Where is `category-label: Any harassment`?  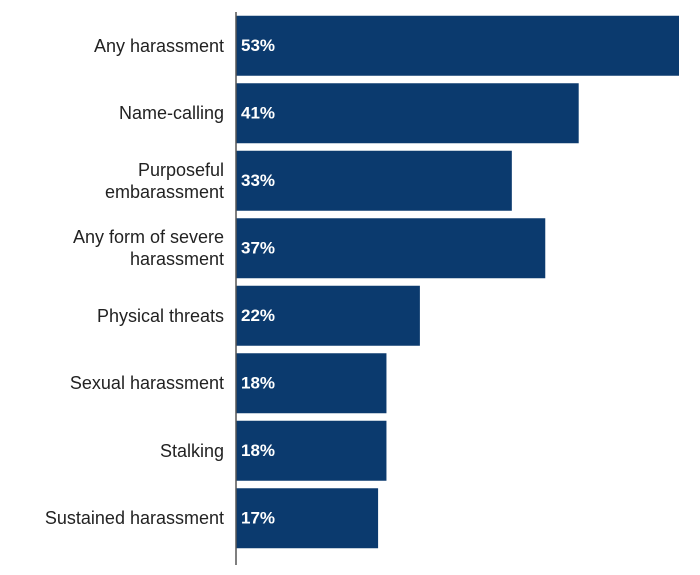
category-label: Any harassment is located at coordinates (158, 45).